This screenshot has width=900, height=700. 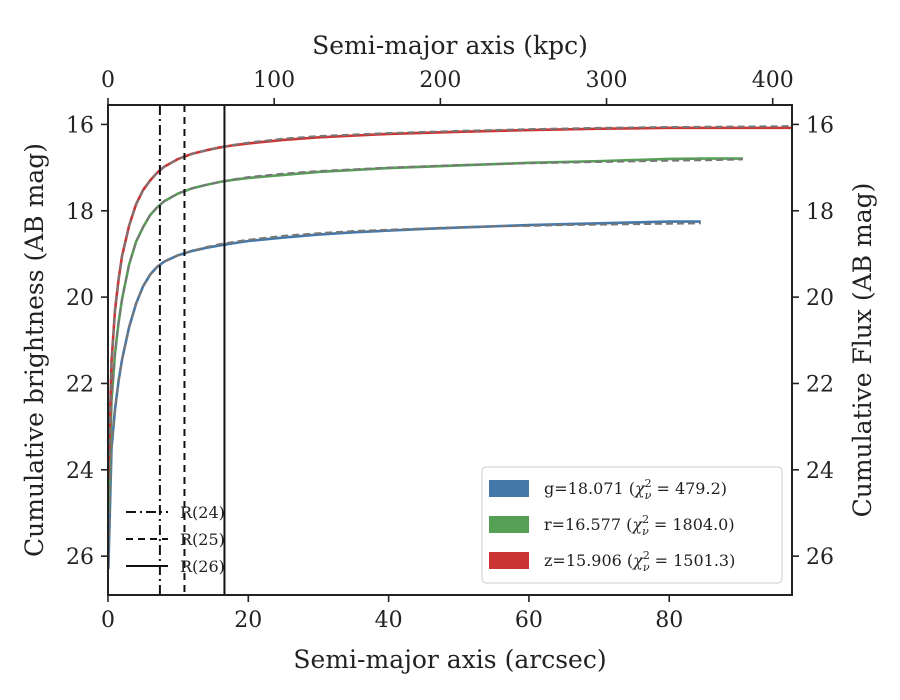 I want to click on x-tick-label: 40, so click(x=389, y=620).